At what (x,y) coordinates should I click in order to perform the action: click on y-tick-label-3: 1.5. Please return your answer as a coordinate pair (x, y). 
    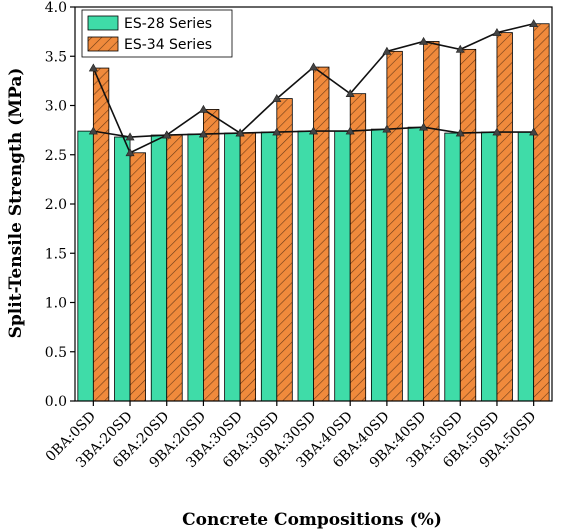
    Looking at the image, I should click on (56, 254).